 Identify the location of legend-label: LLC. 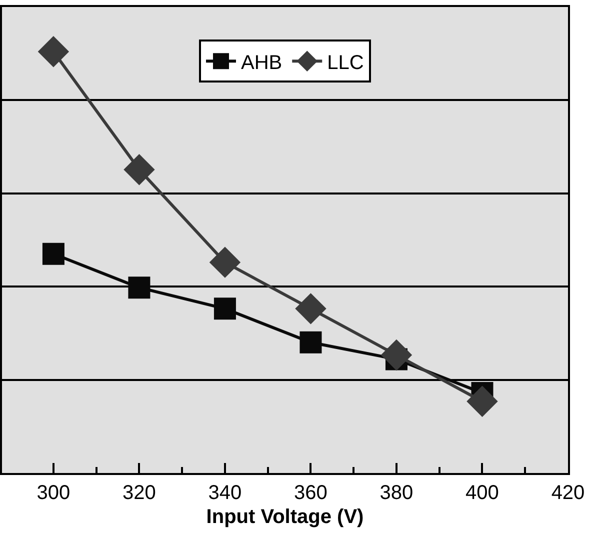
(345, 63).